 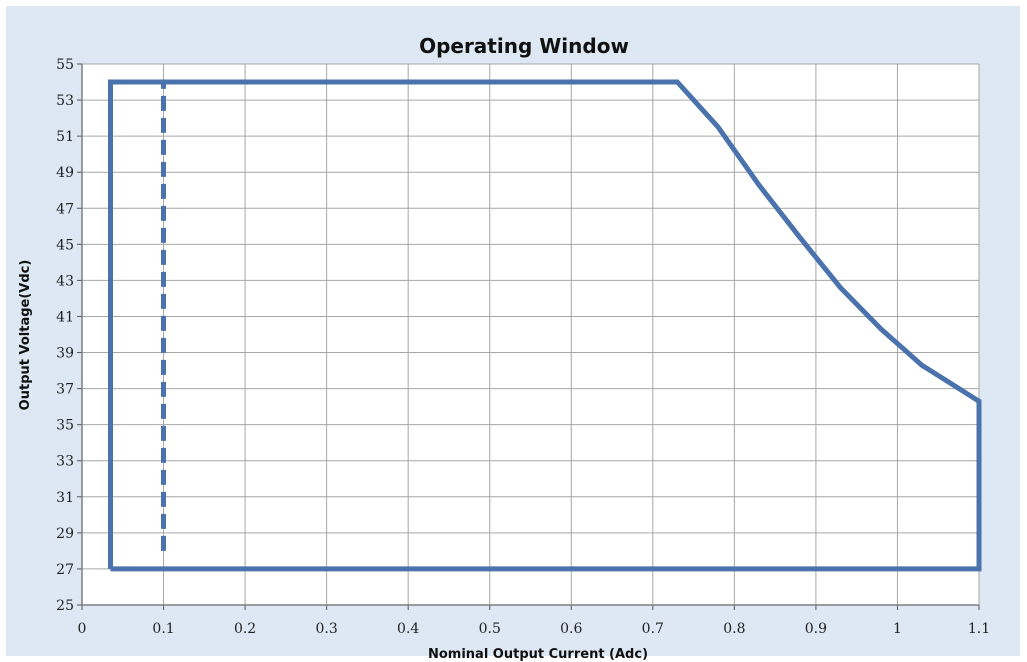 What do you see at coordinates (65, 281) in the screenshot?
I see `y-tick-label: 43` at bounding box center [65, 281].